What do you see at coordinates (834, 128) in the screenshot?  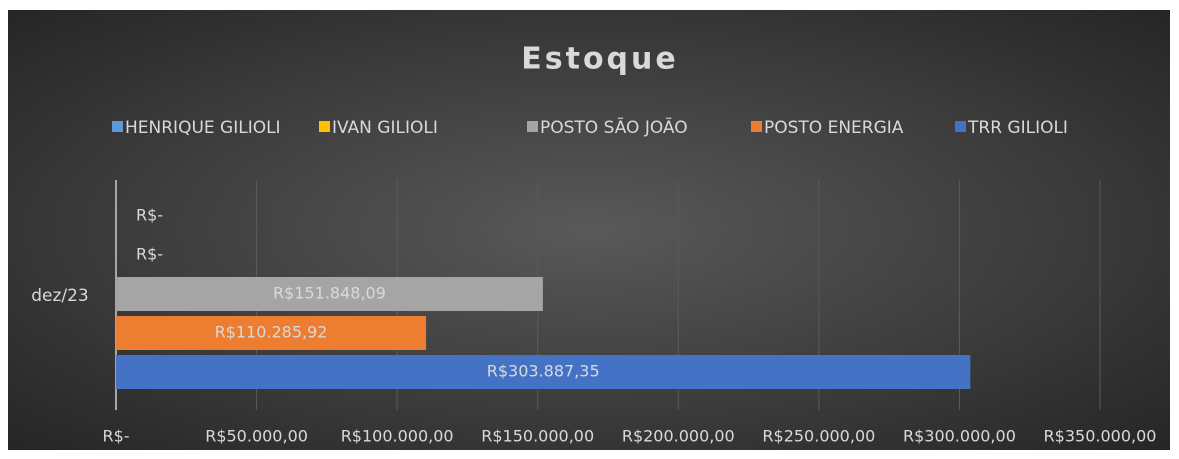 I see `legend-label: POSTO ENERGIA` at bounding box center [834, 128].